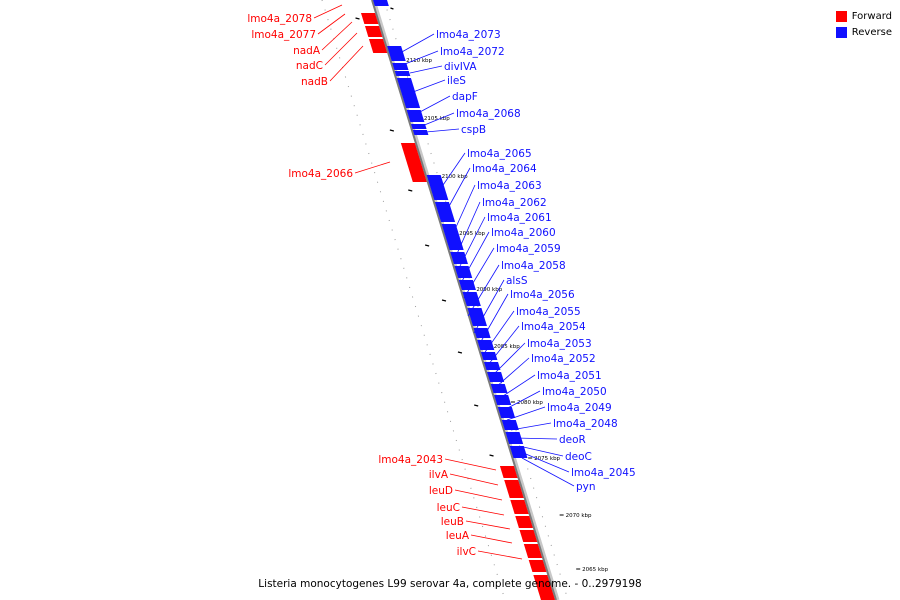  I want to click on reverse-gene-label: lmo4a_2063, so click(509, 186).